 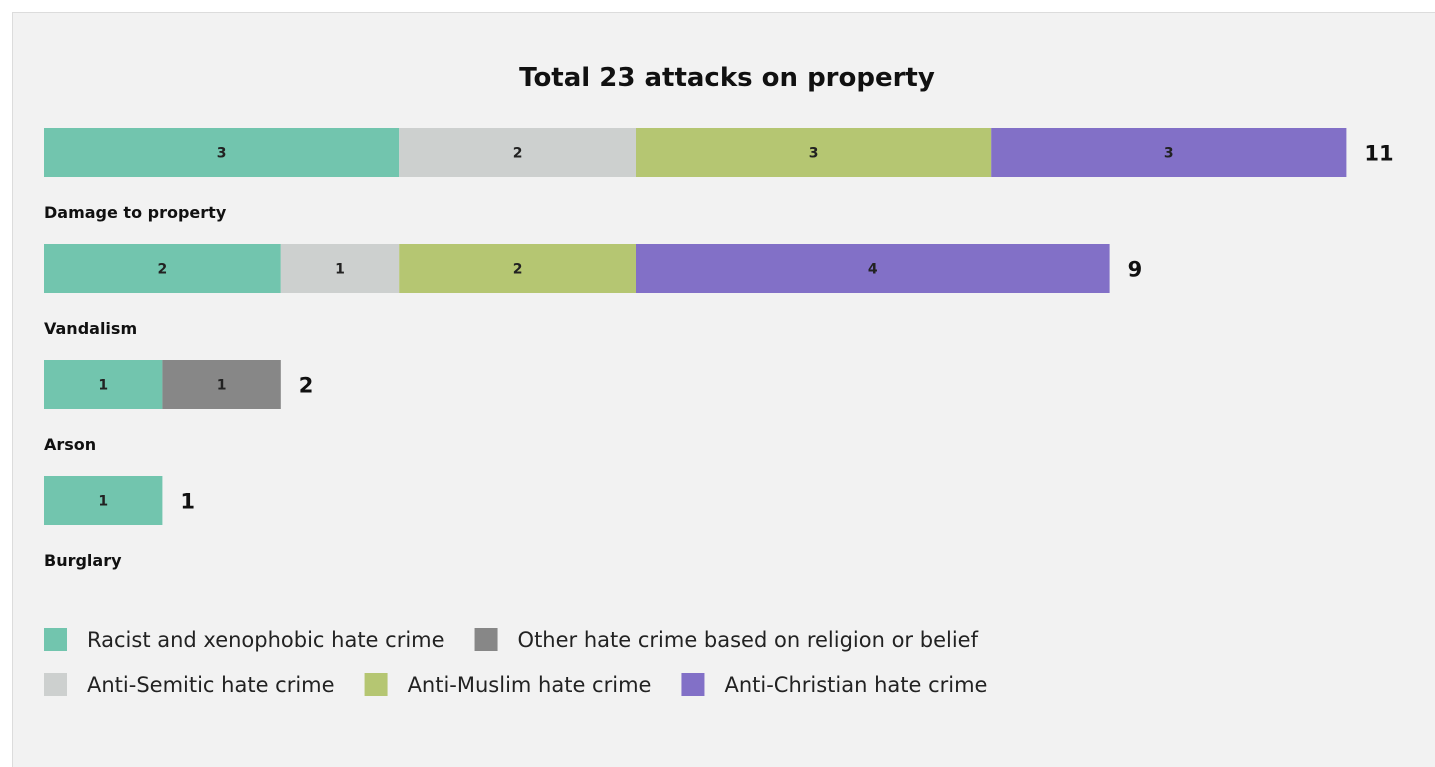 I want to click on bar-row-burglary: 1 1 Burglary, so click(x=119, y=523).